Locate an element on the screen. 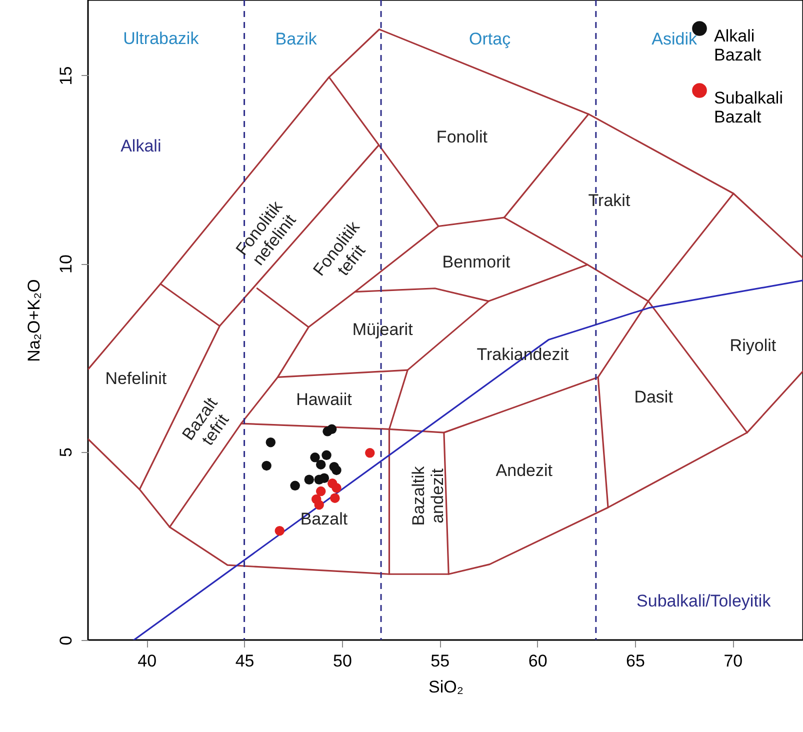  x-tick-label: 50 is located at coordinates (342, 661).